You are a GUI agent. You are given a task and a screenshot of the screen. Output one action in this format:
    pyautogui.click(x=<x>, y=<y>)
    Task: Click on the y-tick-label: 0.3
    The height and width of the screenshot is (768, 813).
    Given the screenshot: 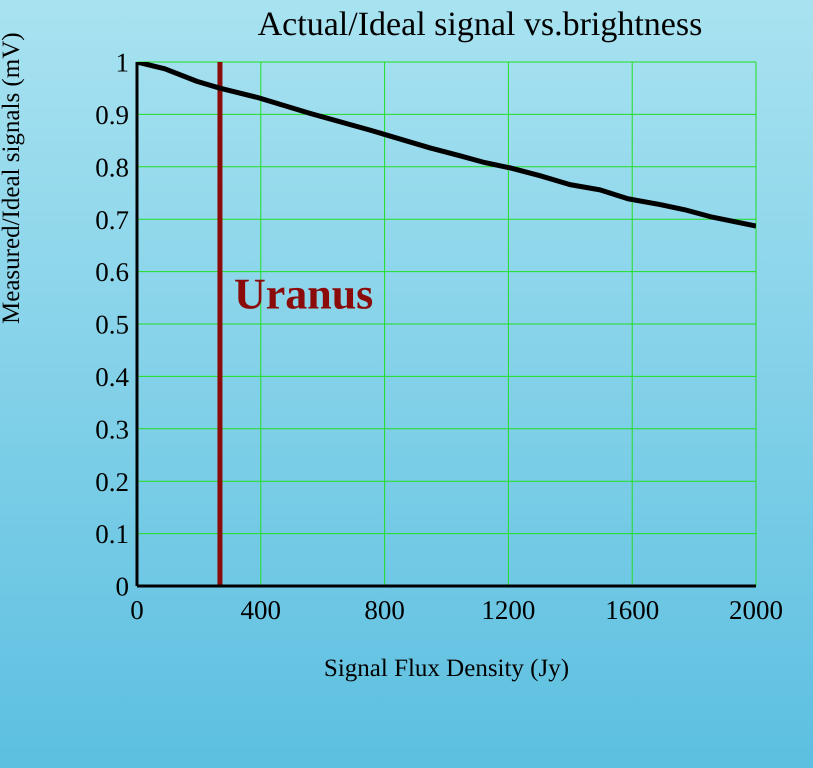 What is the action you would take?
    pyautogui.click(x=112, y=429)
    